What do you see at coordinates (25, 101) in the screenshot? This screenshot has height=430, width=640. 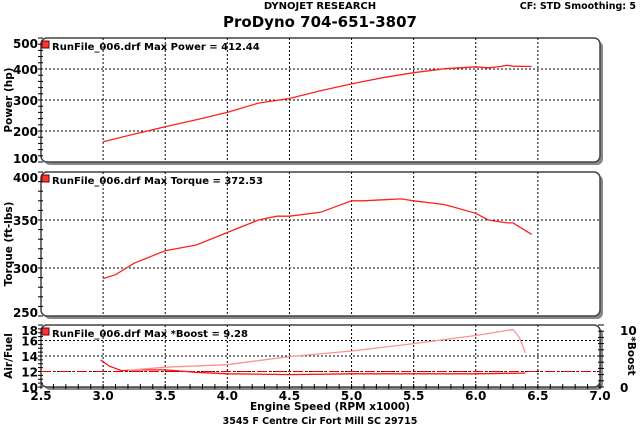 I see `y-tick-label-power: 300` at bounding box center [25, 101].